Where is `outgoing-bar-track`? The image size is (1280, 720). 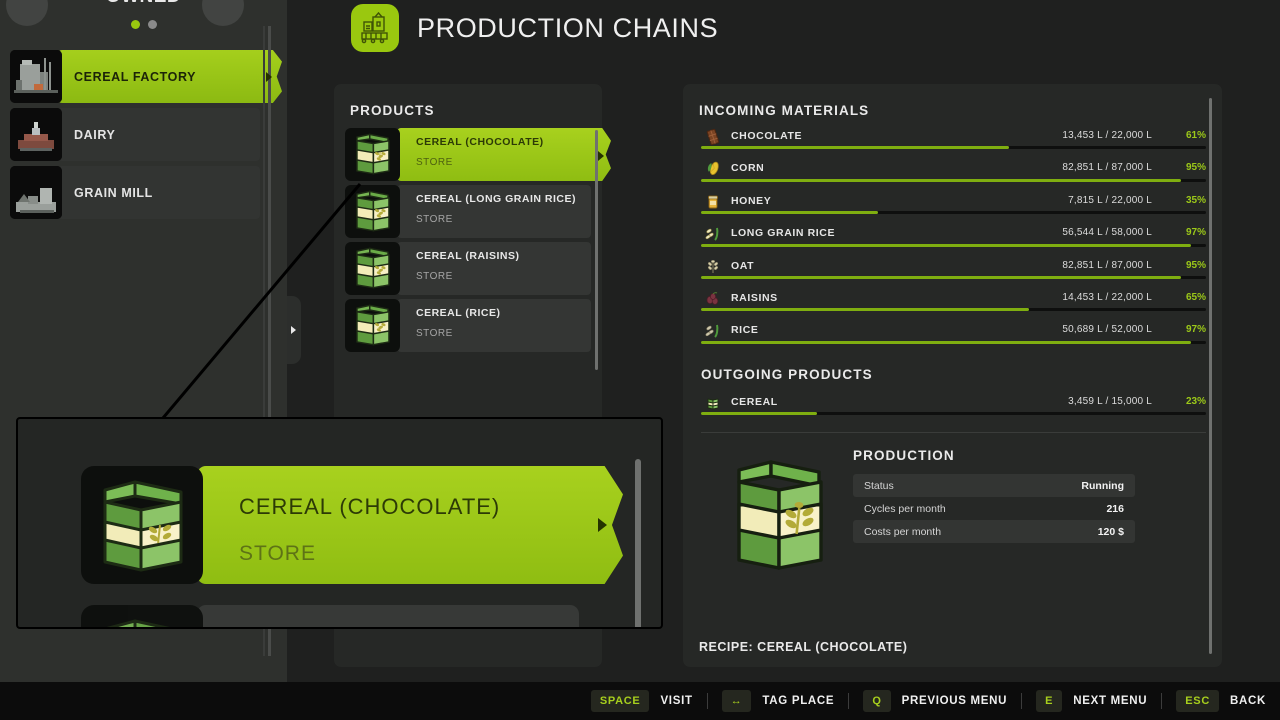
outgoing-bar-track is located at coordinates (953, 414).